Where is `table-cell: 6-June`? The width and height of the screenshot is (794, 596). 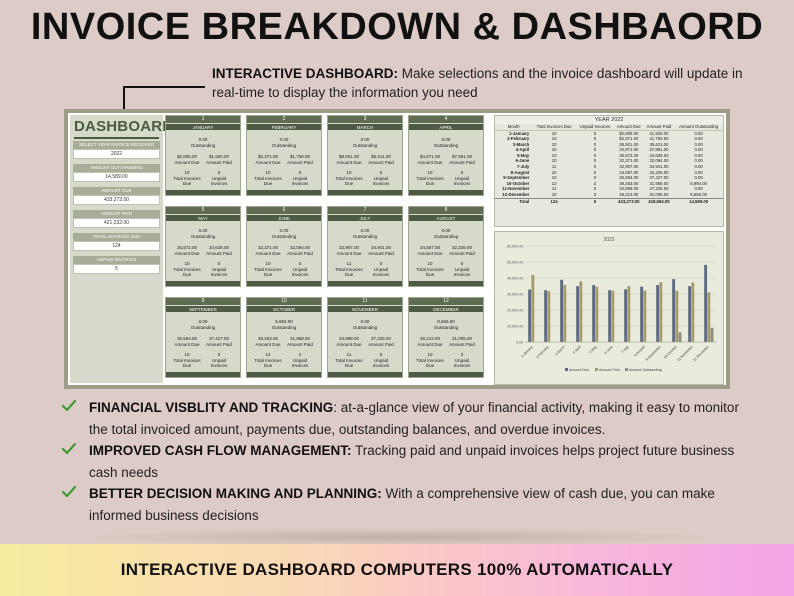
table-cell: 6-June is located at coordinates (522, 161).